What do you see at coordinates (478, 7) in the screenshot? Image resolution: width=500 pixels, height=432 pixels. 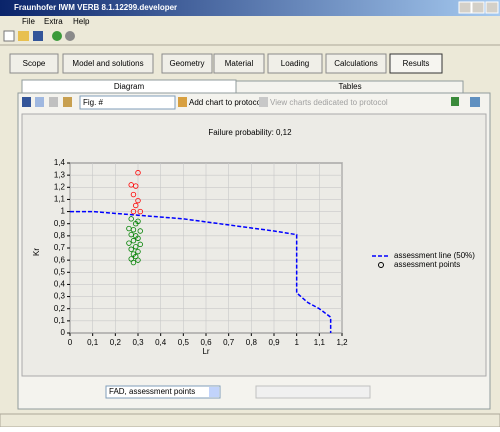 I see `maximize-button` at bounding box center [478, 7].